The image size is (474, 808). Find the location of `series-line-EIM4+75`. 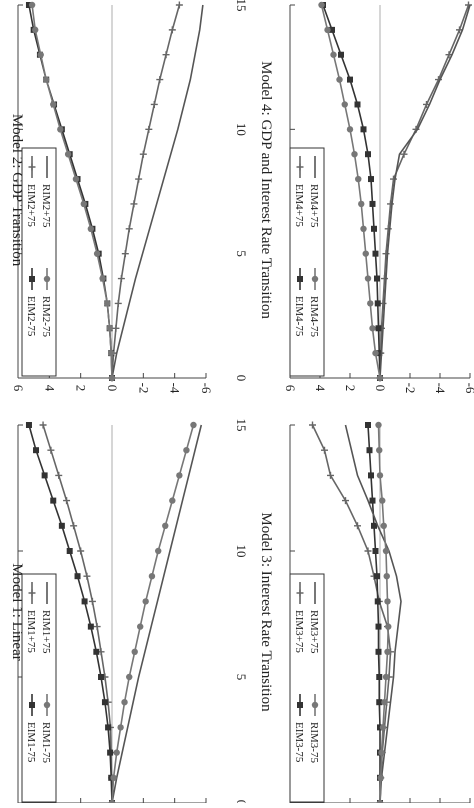

series-line-EIM4+75 is located at coordinates (424, 191).